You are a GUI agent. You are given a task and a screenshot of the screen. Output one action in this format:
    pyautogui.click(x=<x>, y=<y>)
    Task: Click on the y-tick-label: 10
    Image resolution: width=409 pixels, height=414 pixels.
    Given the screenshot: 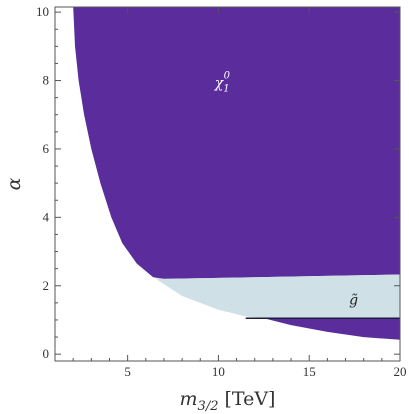 What is the action you would take?
    pyautogui.click(x=42, y=11)
    